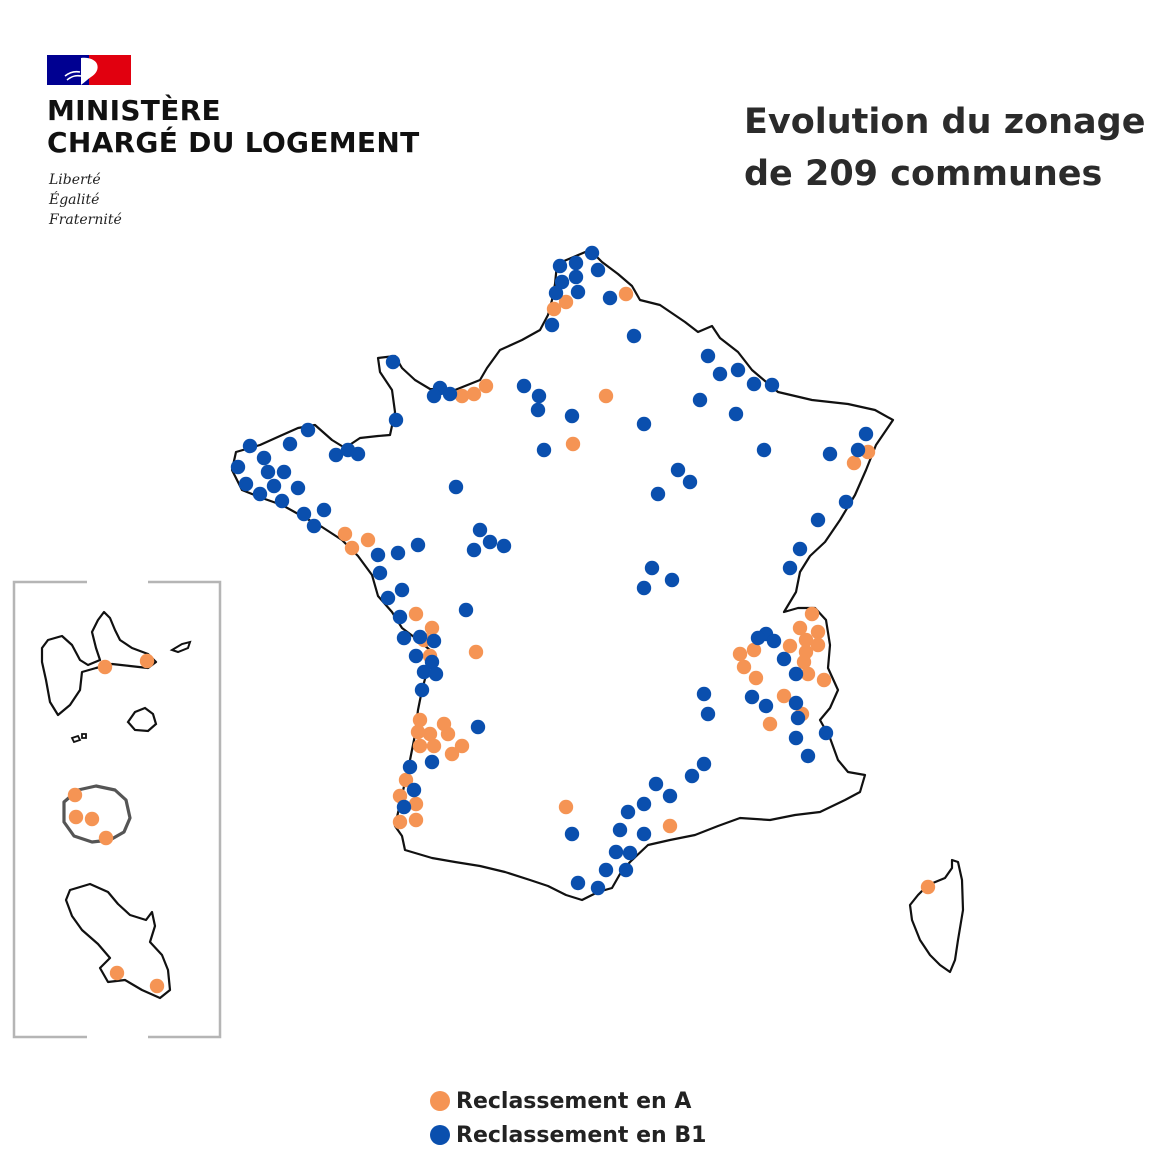 This screenshot has height=1170, width=1170. Describe the element at coordinates (954, 148) in the screenshot. I see `page-title: Evolution du zonage de 209 communes` at that location.